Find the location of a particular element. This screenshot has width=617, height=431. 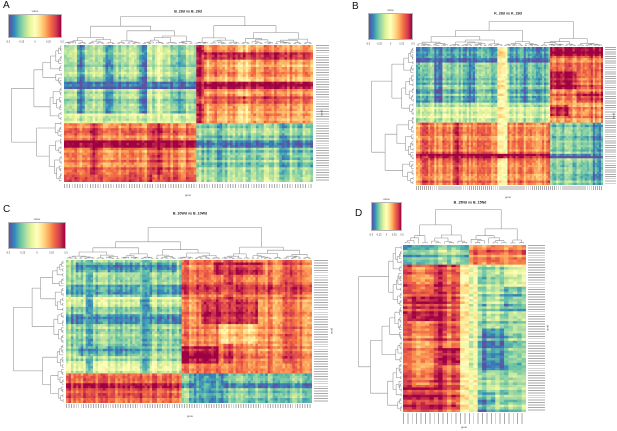

panel-c-y-axis-label-text: gene is located at coordinates (332, 331).